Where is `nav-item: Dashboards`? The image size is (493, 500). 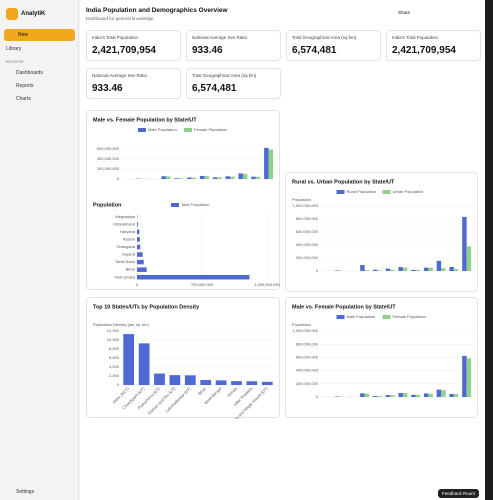
nav-item: Dashboards is located at coordinates (29, 73).